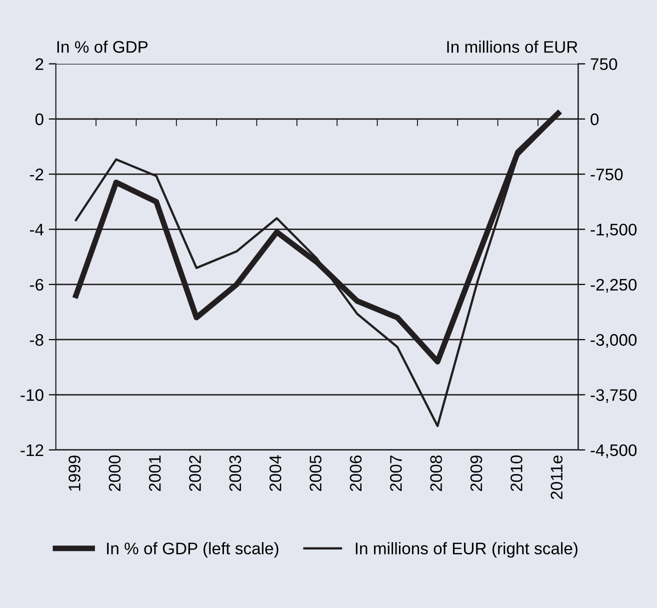 The height and width of the screenshot is (608, 657). I want to click on y-tick-label: 0, so click(39, 119).